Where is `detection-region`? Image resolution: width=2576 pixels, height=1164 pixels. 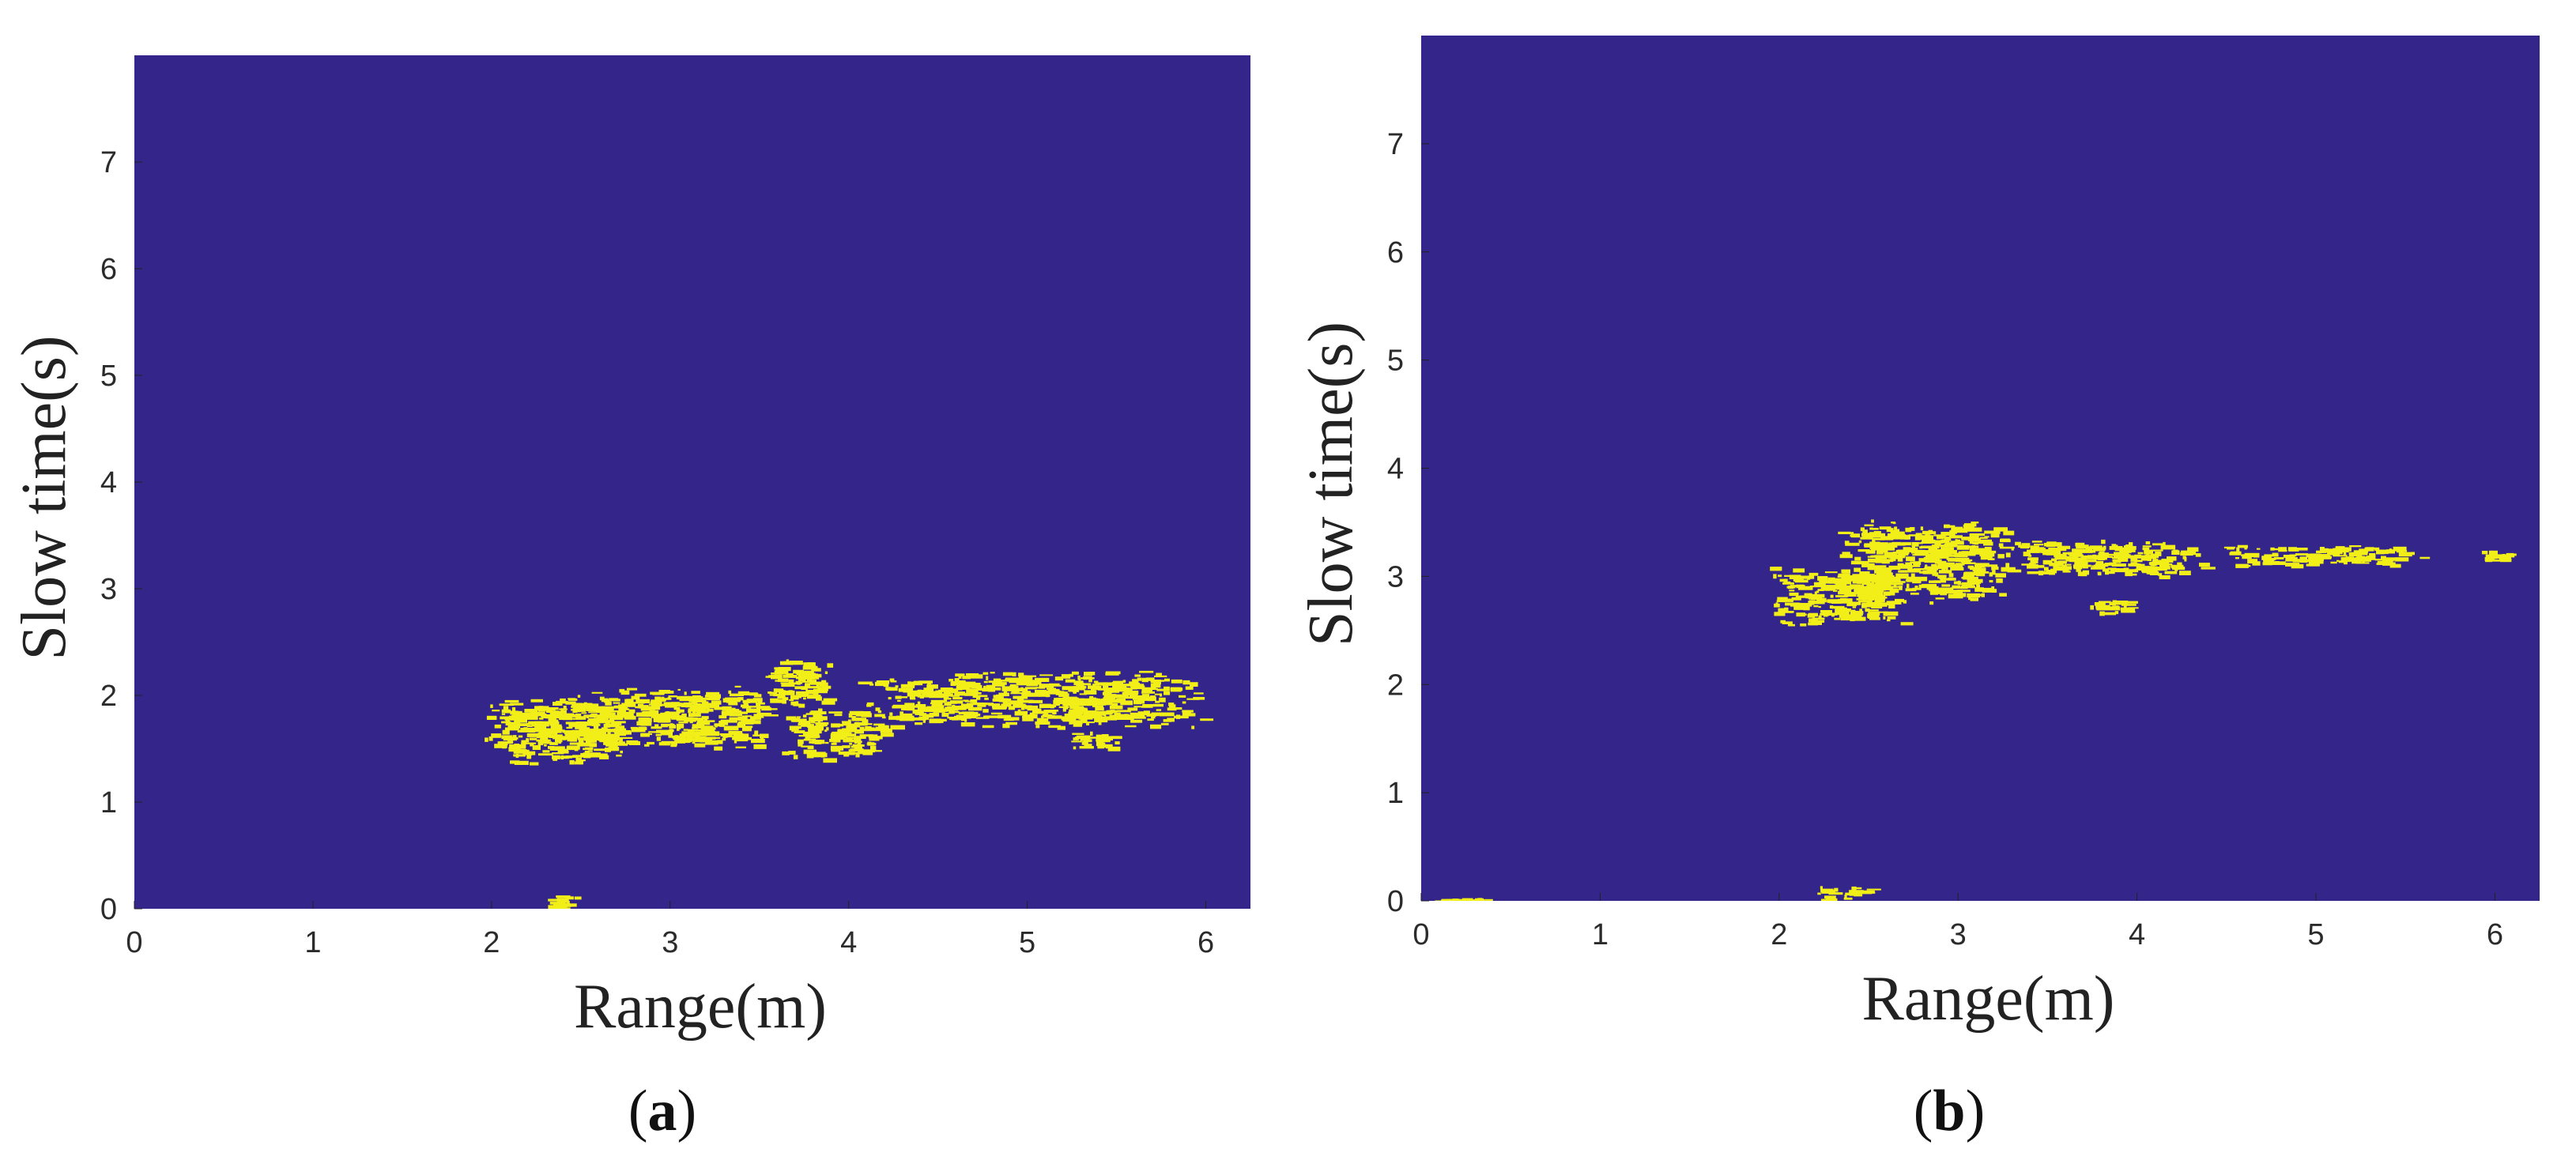
detection-region is located at coordinates (1096, 741).